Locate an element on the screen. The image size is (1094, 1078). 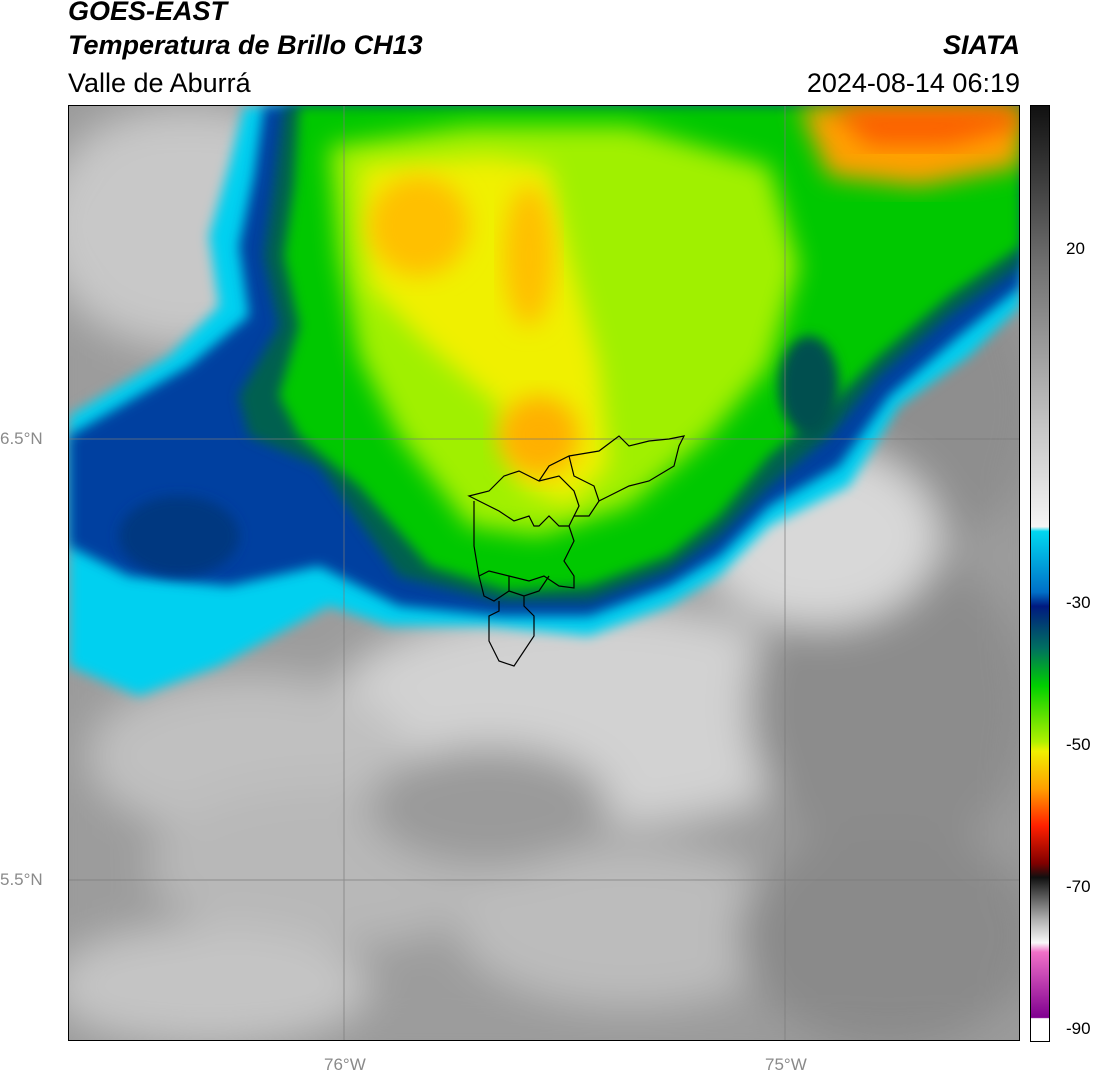
lon-label-75: 75°W is located at coordinates (786, 1064).